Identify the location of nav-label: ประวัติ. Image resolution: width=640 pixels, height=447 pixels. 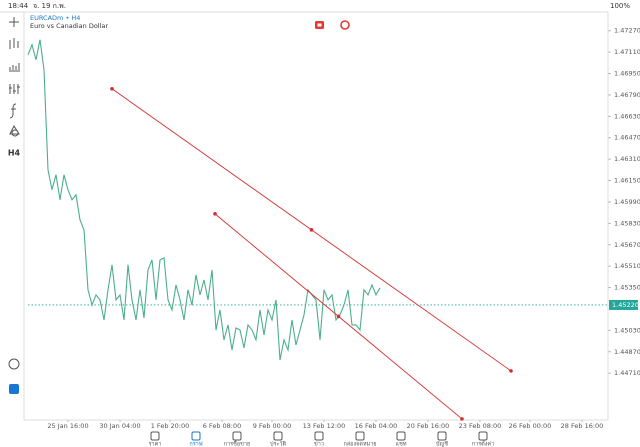
(278, 444).